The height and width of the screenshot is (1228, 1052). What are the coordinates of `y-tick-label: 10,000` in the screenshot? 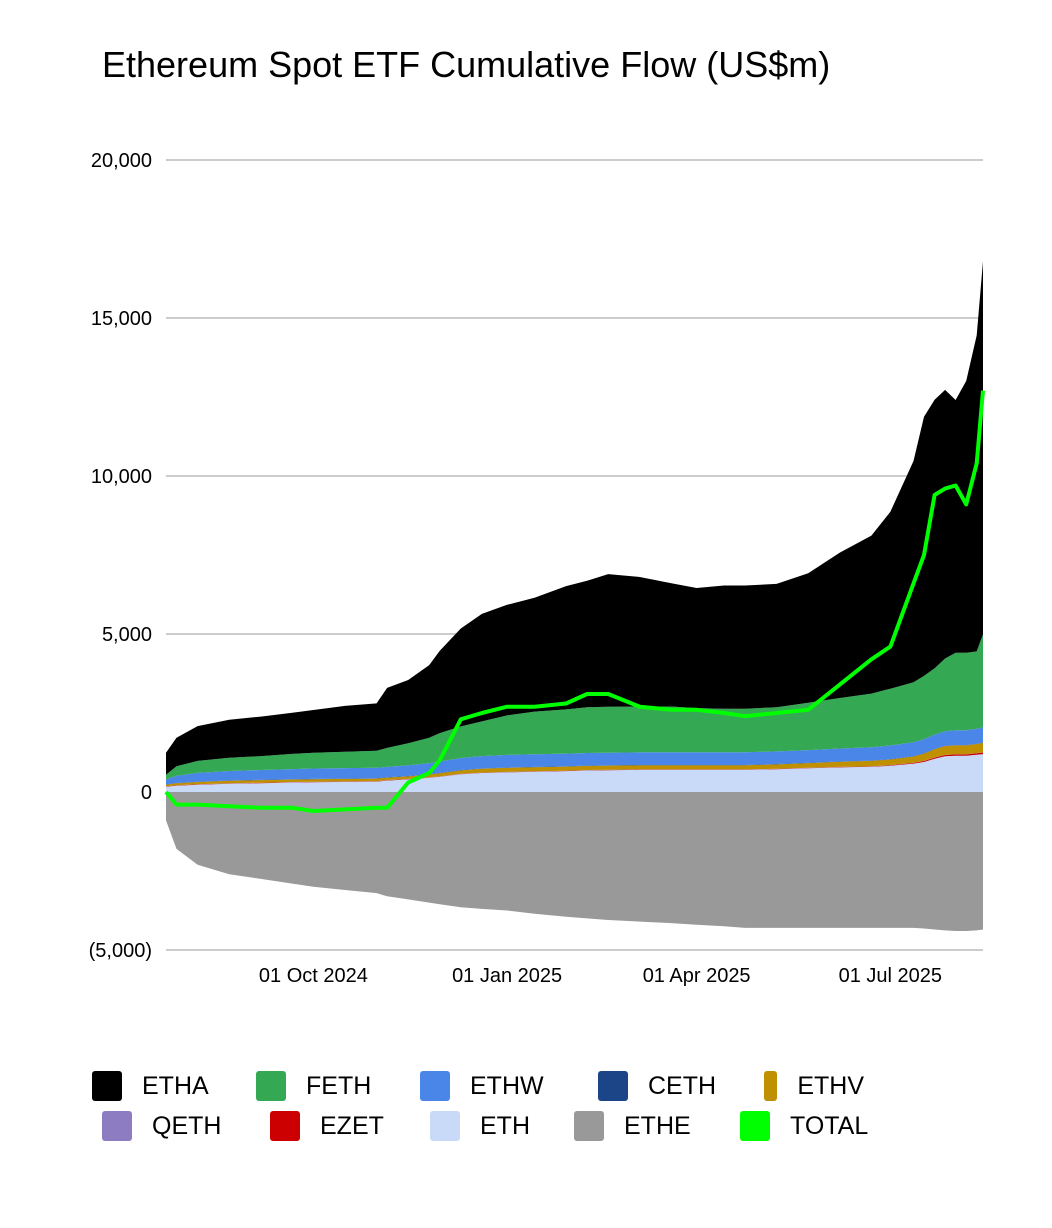 It's located at (121, 477).